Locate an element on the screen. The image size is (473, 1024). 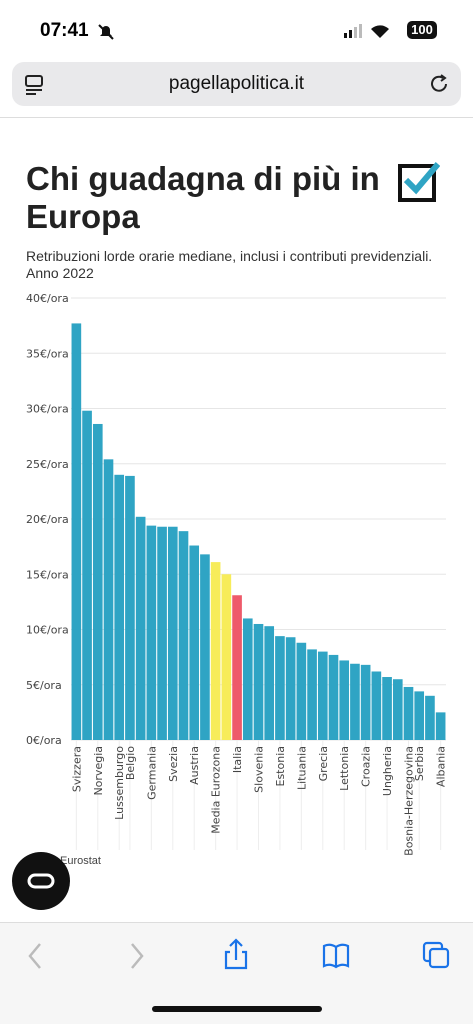
x-tick-label: Bosnia-Herzegovina is located at coordinates (409, 801).